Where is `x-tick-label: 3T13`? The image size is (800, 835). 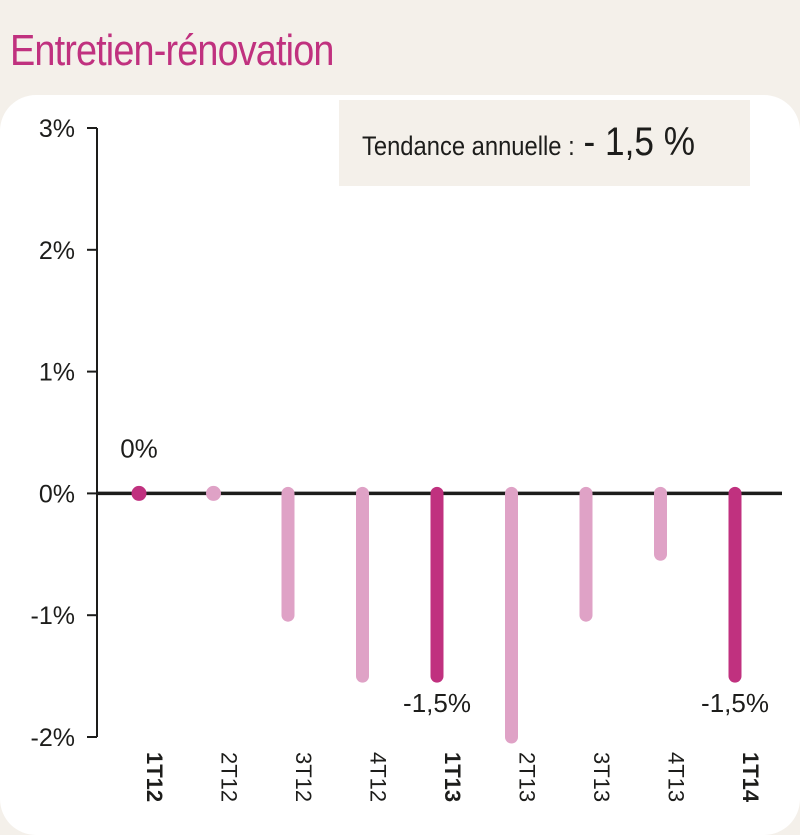
x-tick-label: 3T13 is located at coordinates (601, 777).